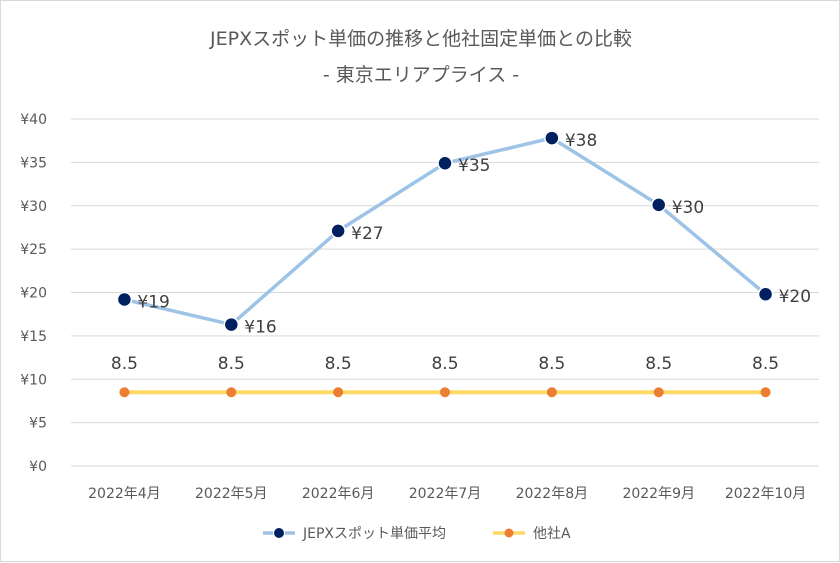  Describe the element at coordinates (33, 207) in the screenshot. I see `y-tick-label: ¥30` at that location.